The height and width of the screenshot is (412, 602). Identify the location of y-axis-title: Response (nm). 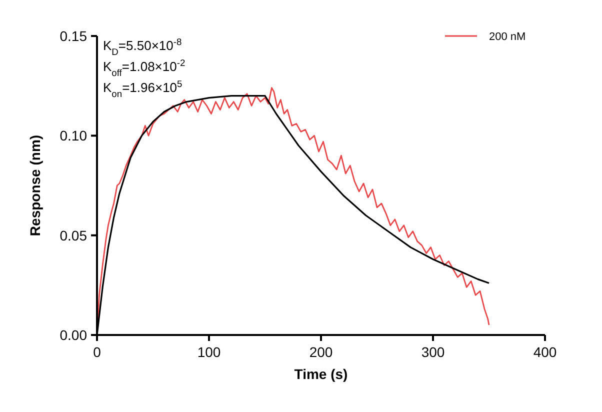
(35, 185).